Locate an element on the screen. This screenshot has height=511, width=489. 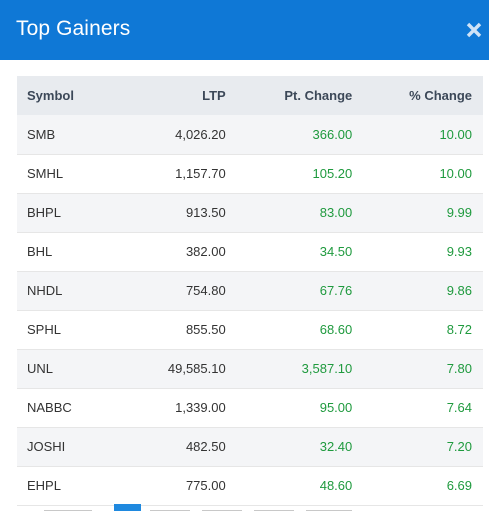
cell-pt-change: 34.50 is located at coordinates (336, 251).